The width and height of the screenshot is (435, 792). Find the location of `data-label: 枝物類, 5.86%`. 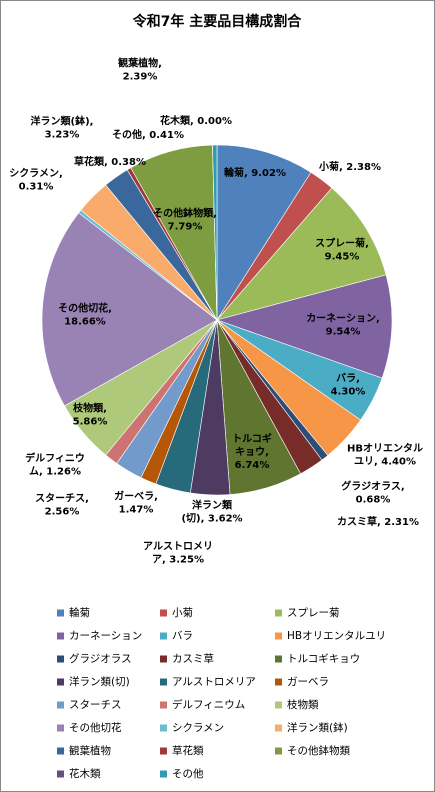

data-label: 枝物類, 5.86% is located at coordinates (89, 415).